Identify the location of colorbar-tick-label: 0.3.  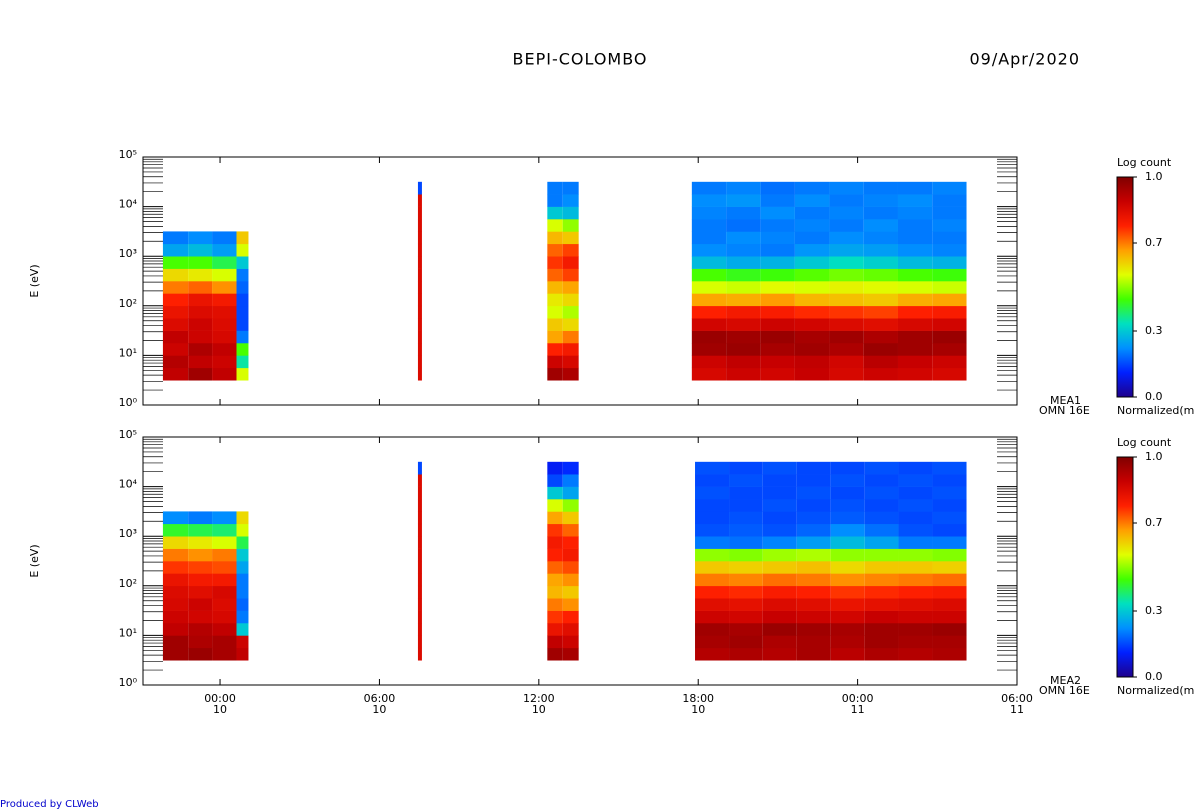
(1154, 610).